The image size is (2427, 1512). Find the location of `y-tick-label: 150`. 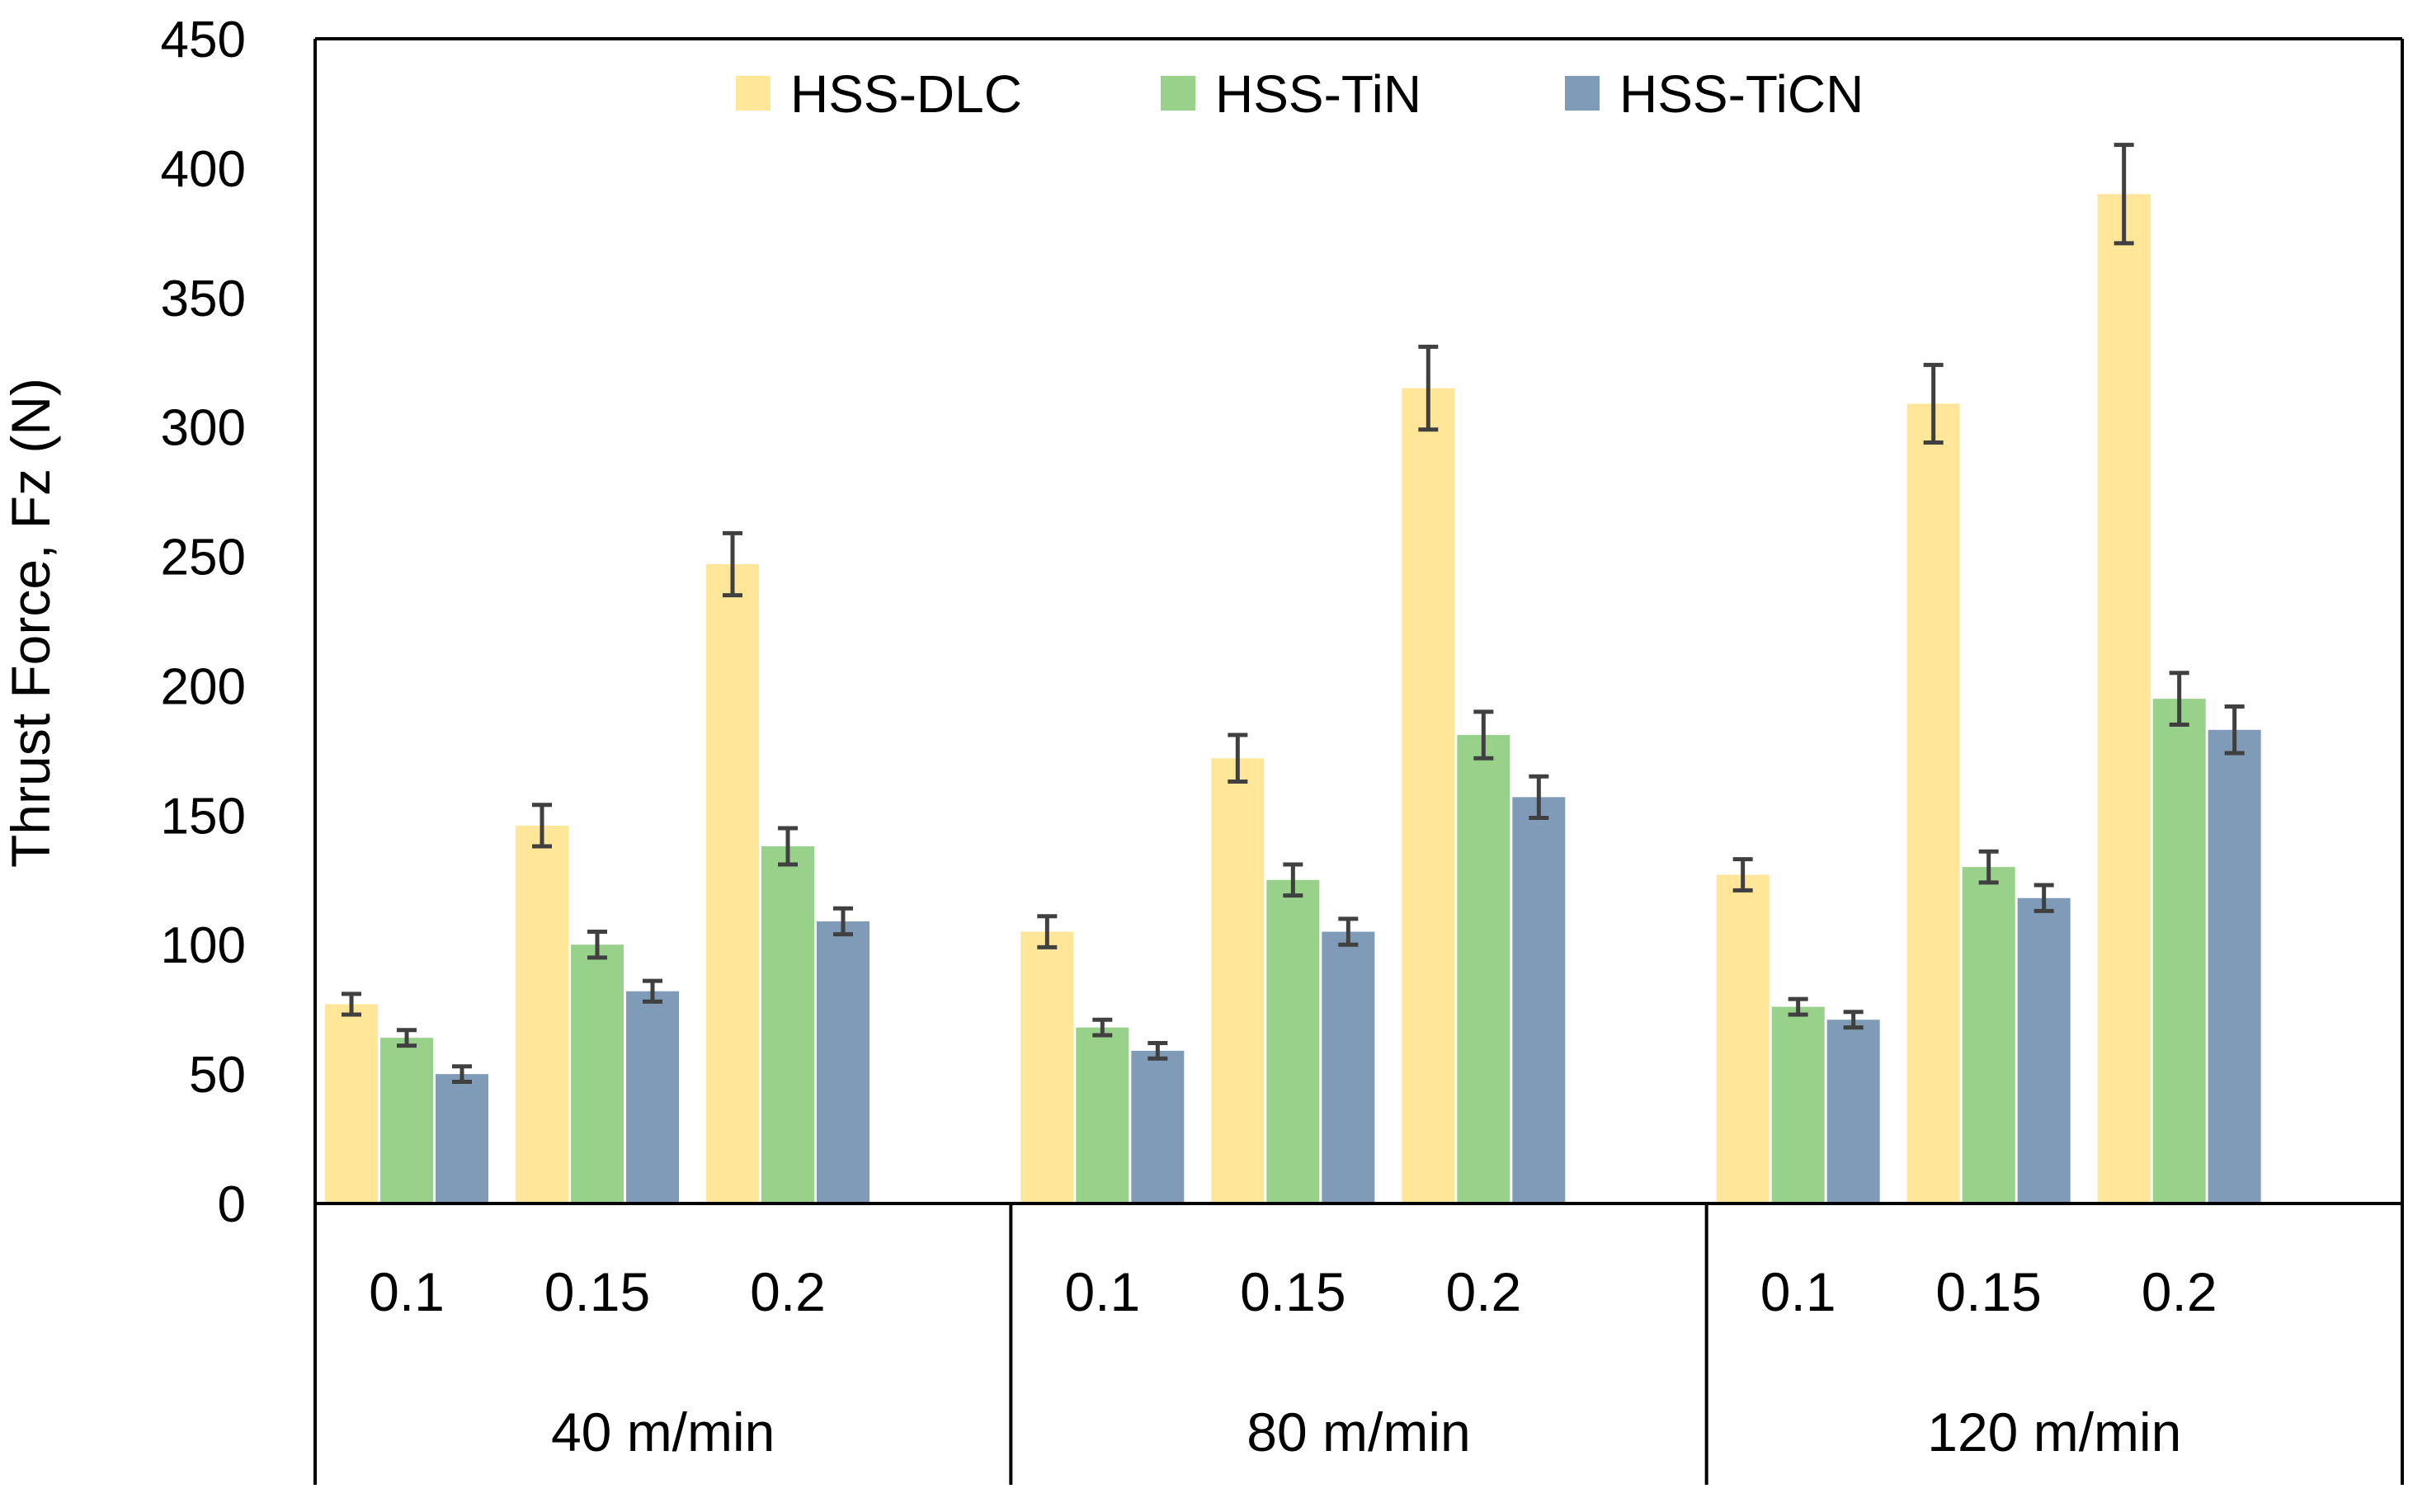

y-tick-label: 150 is located at coordinates (204, 816).